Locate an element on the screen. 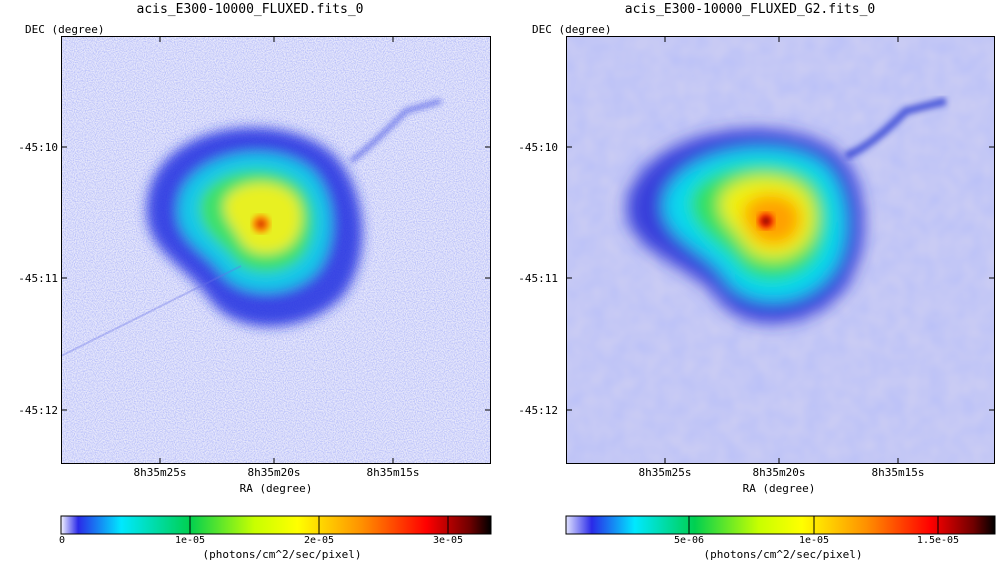  colorbar-tick-label: 0 is located at coordinates (62, 540).